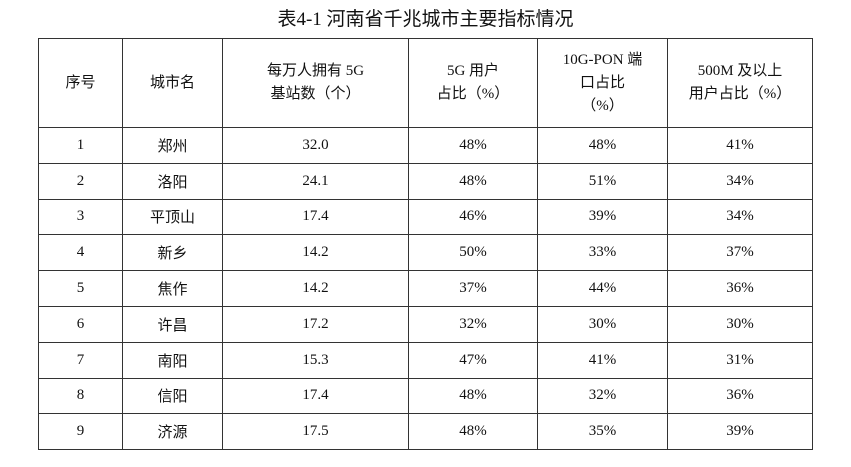 The width and height of the screenshot is (851, 467). What do you see at coordinates (740, 71) in the screenshot?
I see `header-line: 500M 及以上` at bounding box center [740, 71].